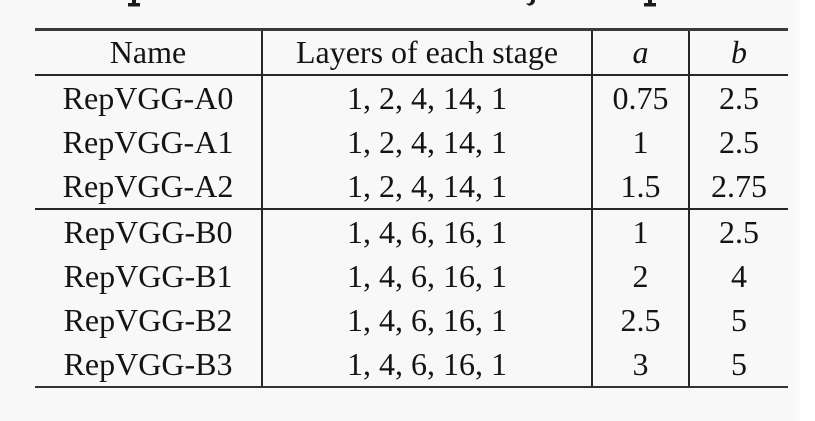 Image resolution: width=815 pixels, height=421 pixels. I want to click on a-multiplier-cell: 1.5, so click(641, 186).